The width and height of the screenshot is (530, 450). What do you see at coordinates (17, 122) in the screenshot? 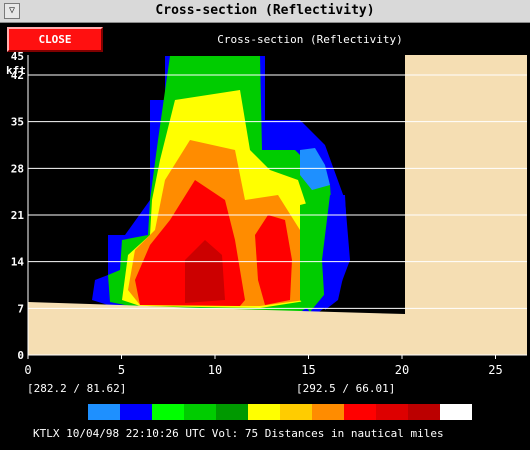
I see `y-tick-label: 35` at bounding box center [17, 122].